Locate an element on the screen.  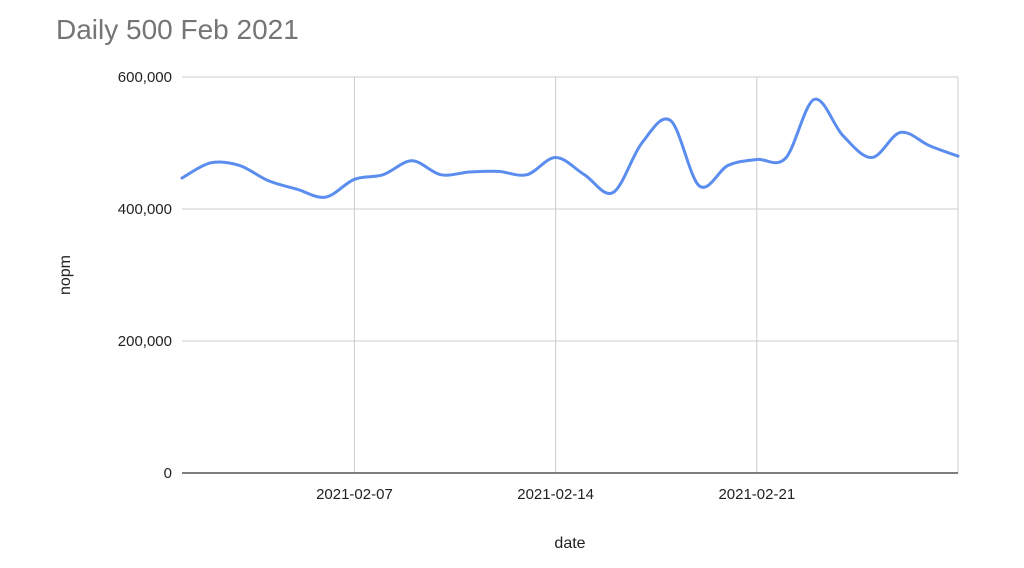
x-tick-label: 2021-02-07 is located at coordinates (354, 494).